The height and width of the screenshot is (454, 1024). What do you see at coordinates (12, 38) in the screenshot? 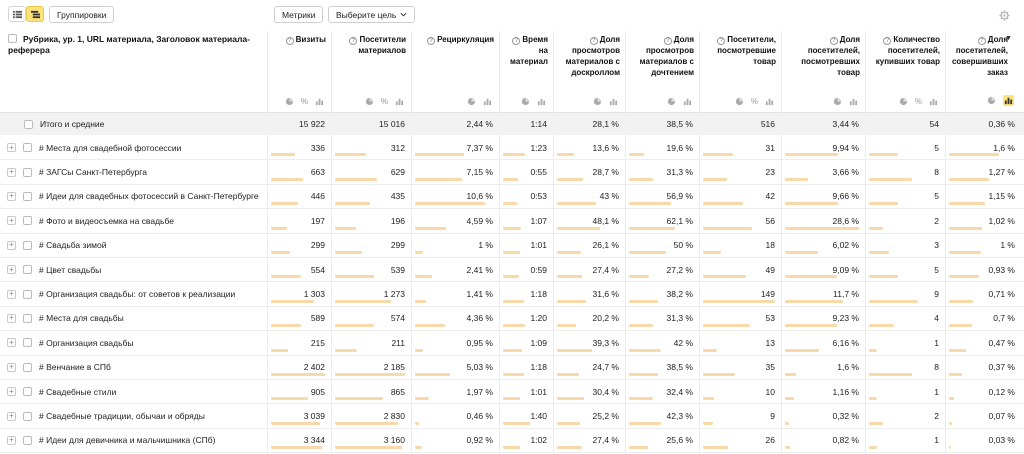
I see `select-all-checkbox` at bounding box center [12, 38].